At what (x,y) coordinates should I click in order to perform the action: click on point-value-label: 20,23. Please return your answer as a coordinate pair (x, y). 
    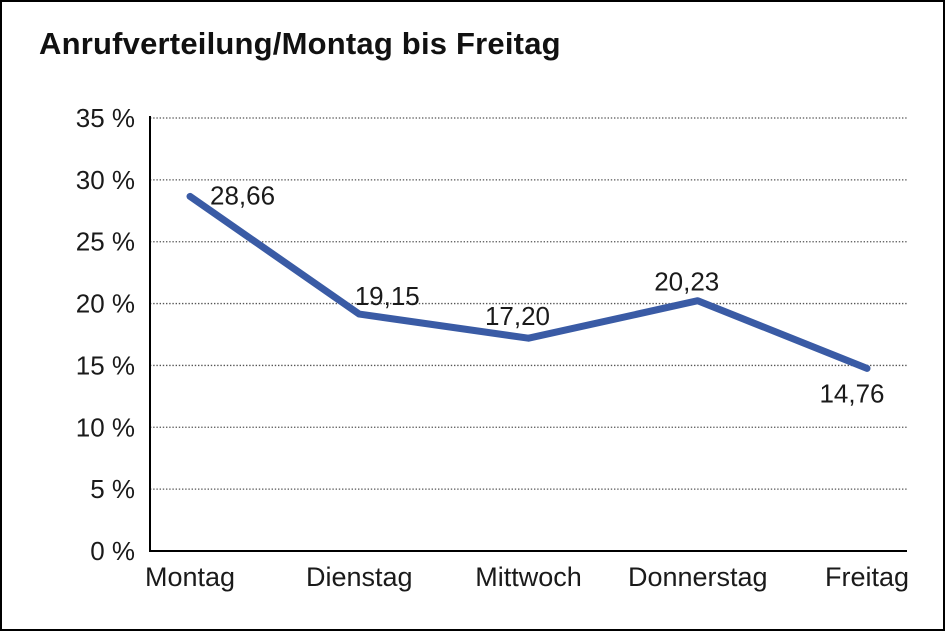
    Looking at the image, I should click on (686, 282).